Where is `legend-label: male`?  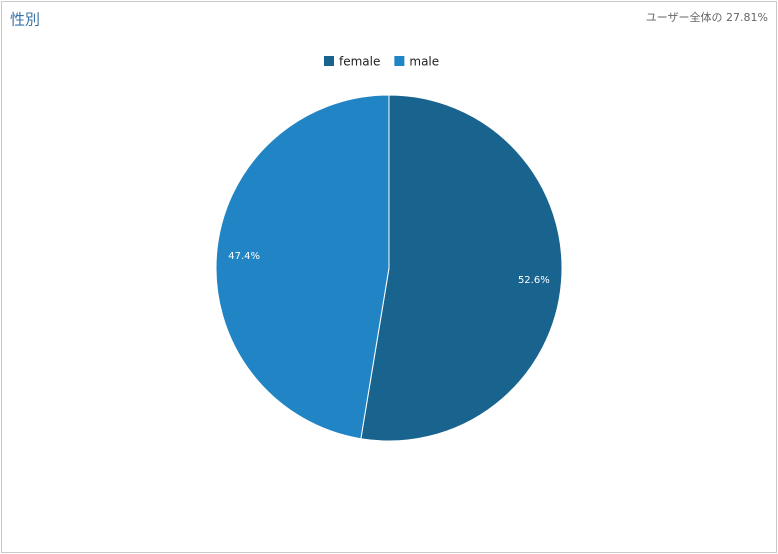
legend-label: male is located at coordinates (424, 62).